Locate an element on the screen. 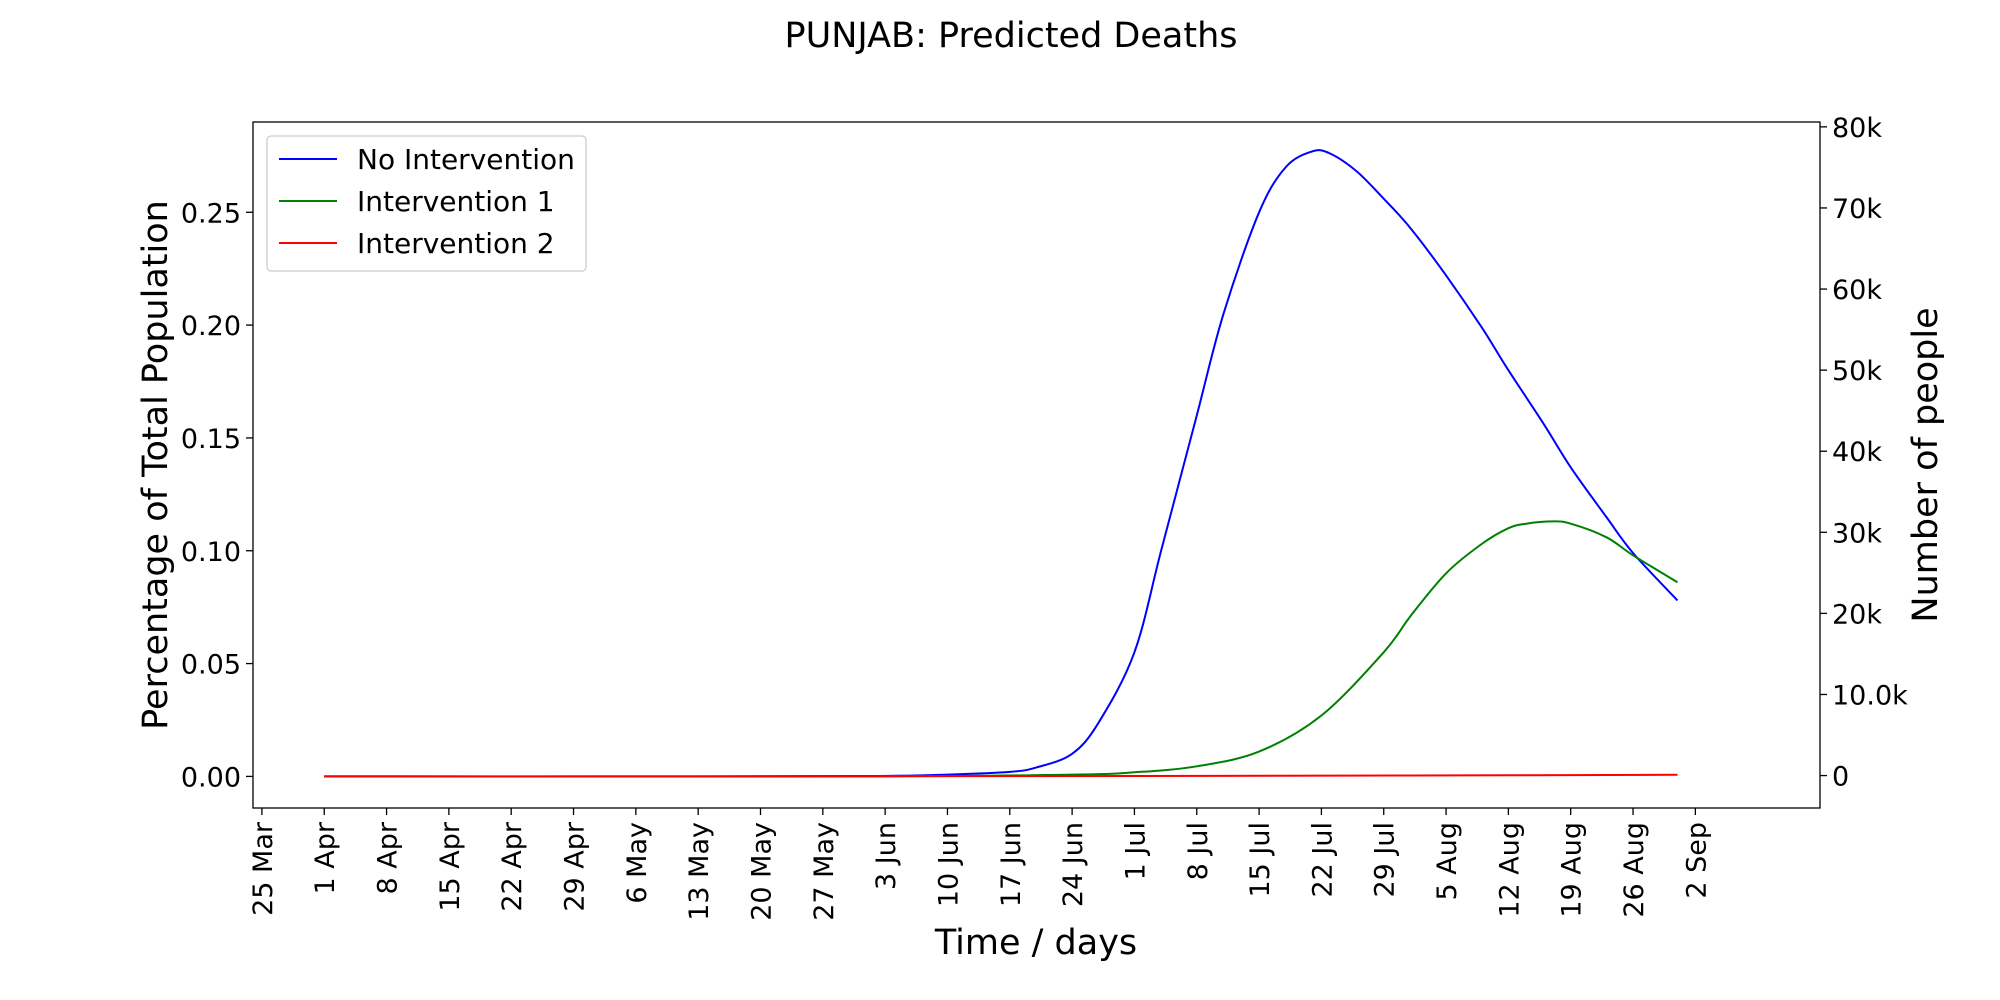 The height and width of the screenshot is (1000, 2000). legend-label-no-intervention: No Intervention is located at coordinates (466, 159).